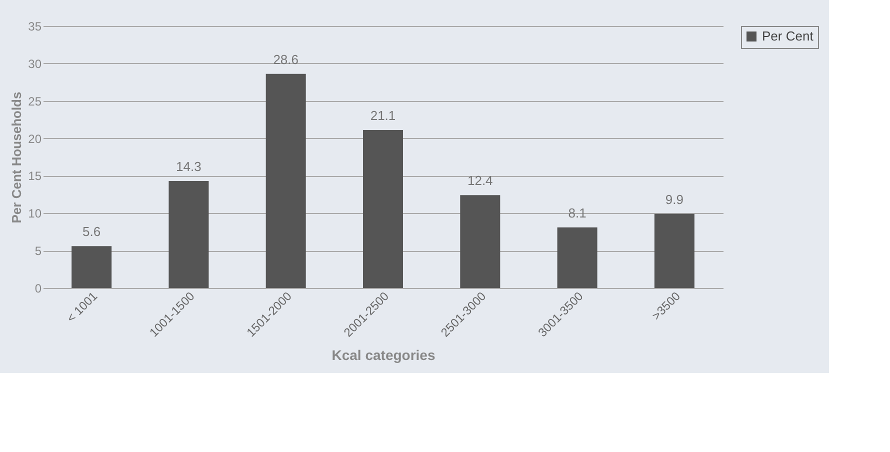 This screenshot has width=890, height=452. Describe the element at coordinates (788, 36) in the screenshot. I see `legend-label: Per Cent` at that location.